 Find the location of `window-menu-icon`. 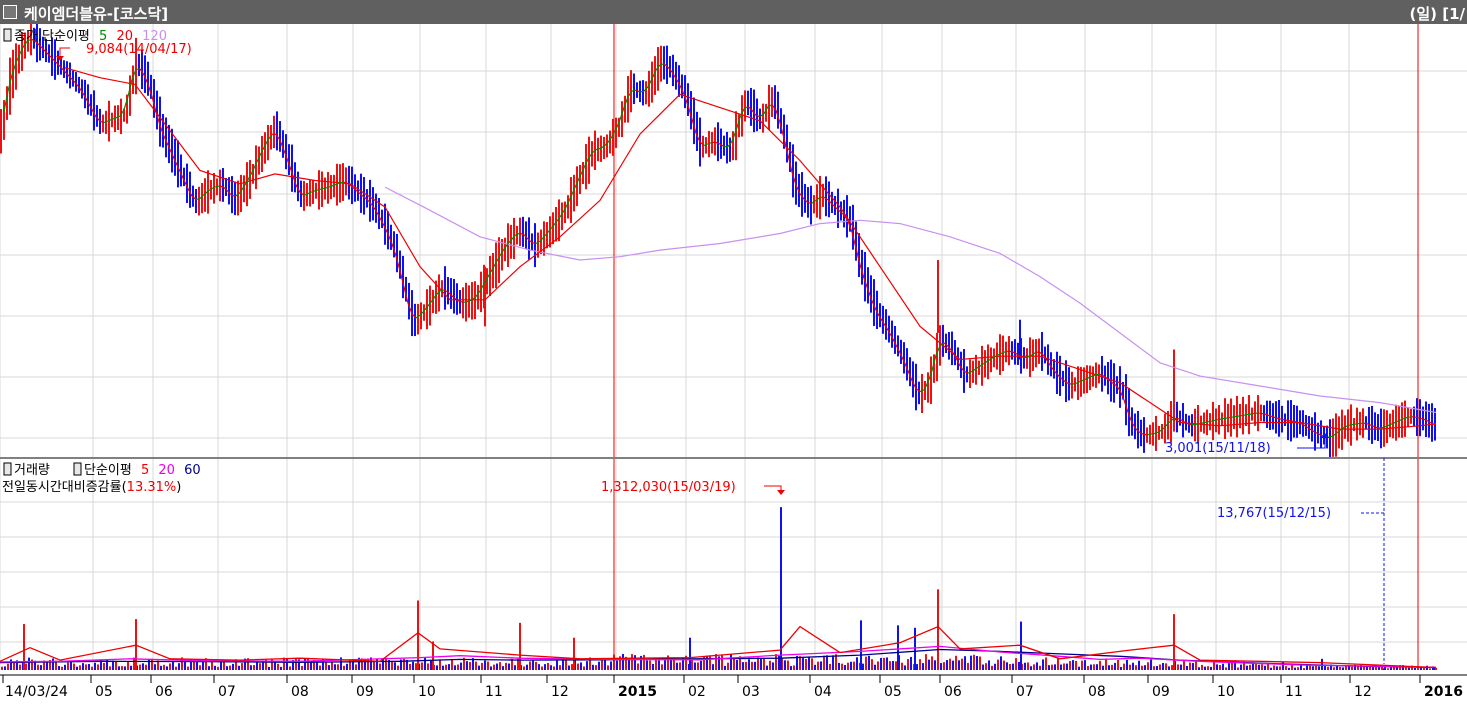

window-menu-icon is located at coordinates (10, 12).